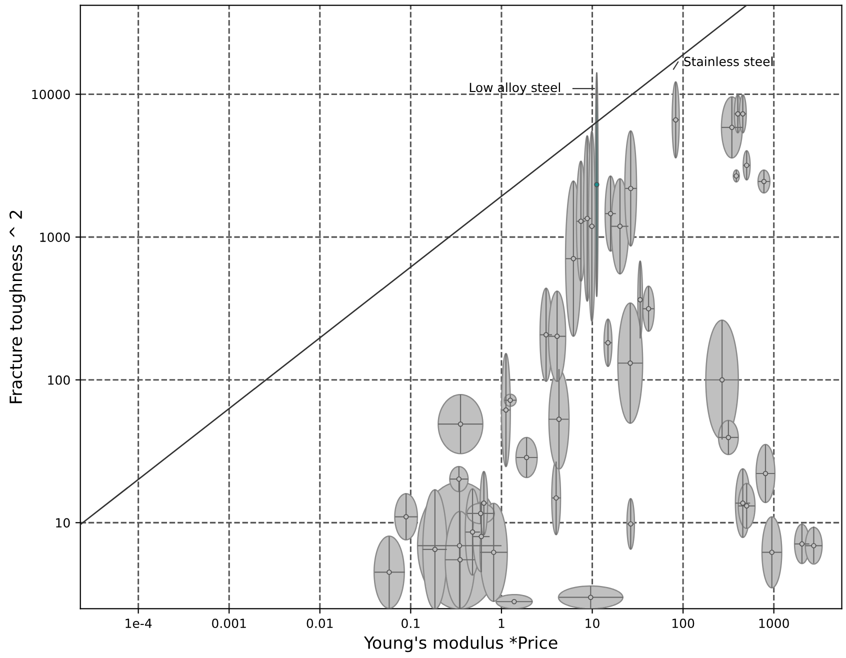 This screenshot has width=846, height=658. I want to click on annotation: Low alloy steel, so click(515, 88).